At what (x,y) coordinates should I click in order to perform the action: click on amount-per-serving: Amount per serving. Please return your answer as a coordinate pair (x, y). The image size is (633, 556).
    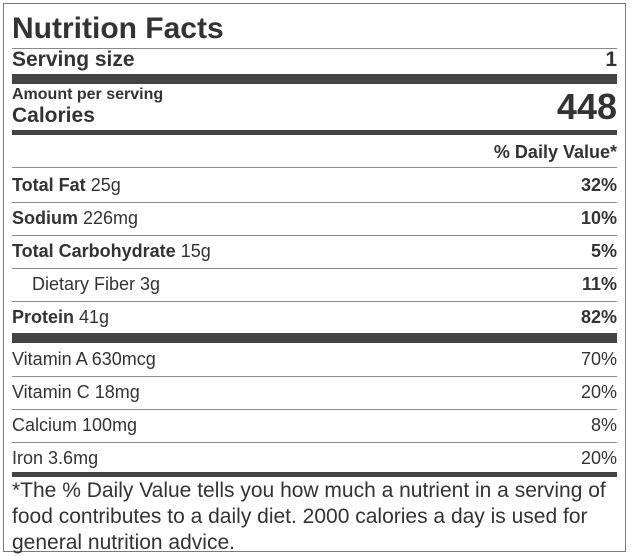
    Looking at the image, I should click on (88, 94).